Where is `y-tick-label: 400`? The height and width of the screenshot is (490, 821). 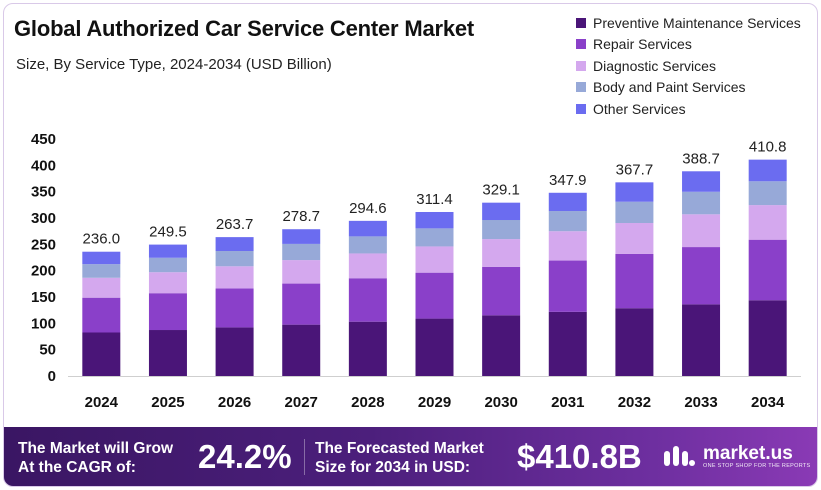 y-tick-label: 400 is located at coordinates (43, 165).